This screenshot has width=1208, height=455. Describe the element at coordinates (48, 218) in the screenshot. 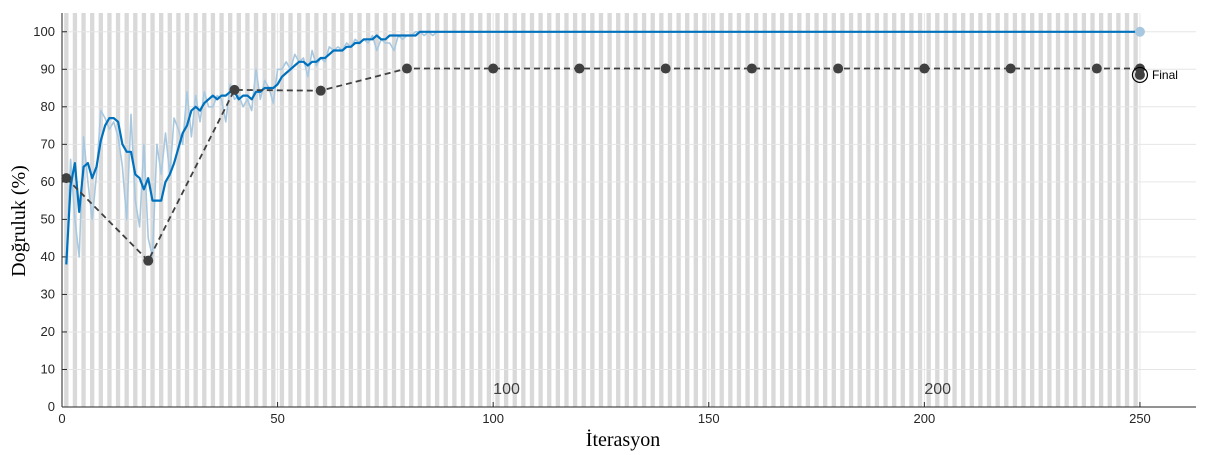

I see `y-tick-label: 50` at that location.